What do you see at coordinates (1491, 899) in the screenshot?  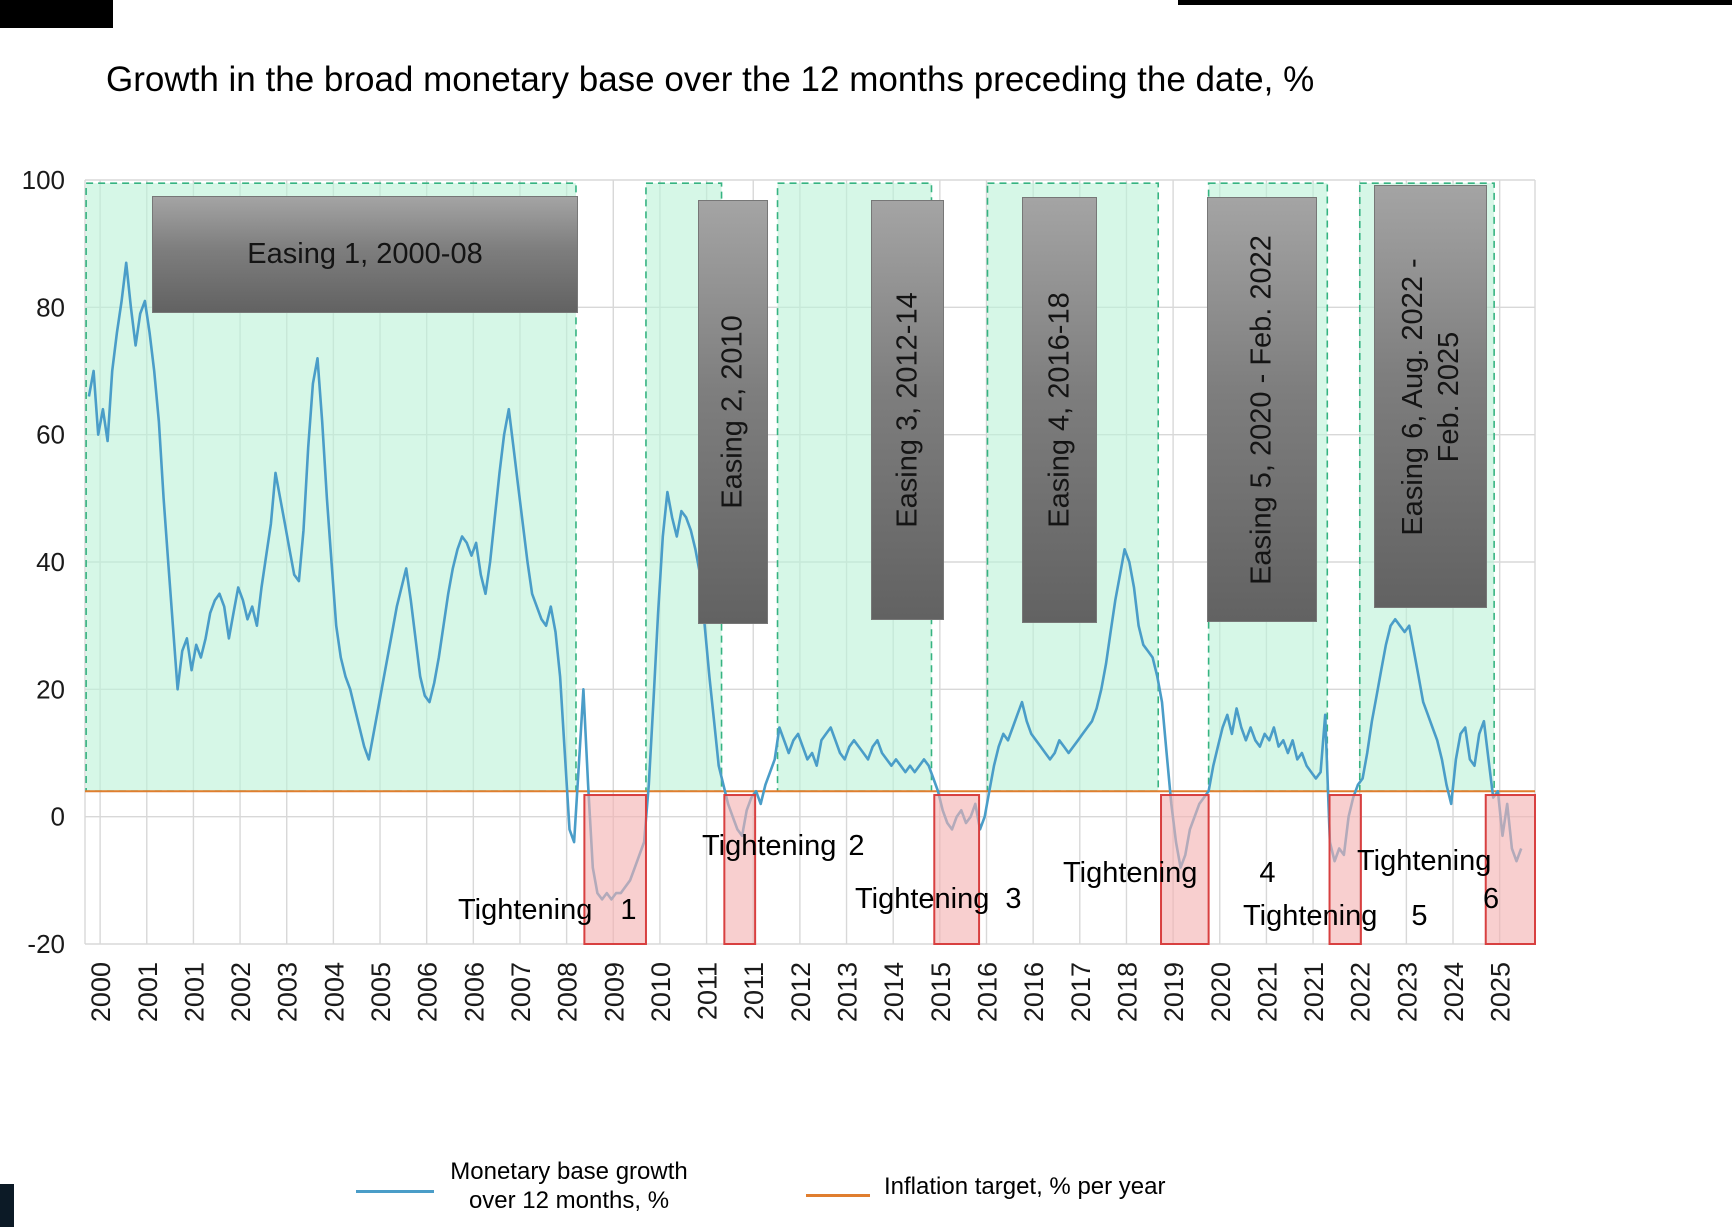 I see `tightening-6-number: 6` at bounding box center [1491, 899].